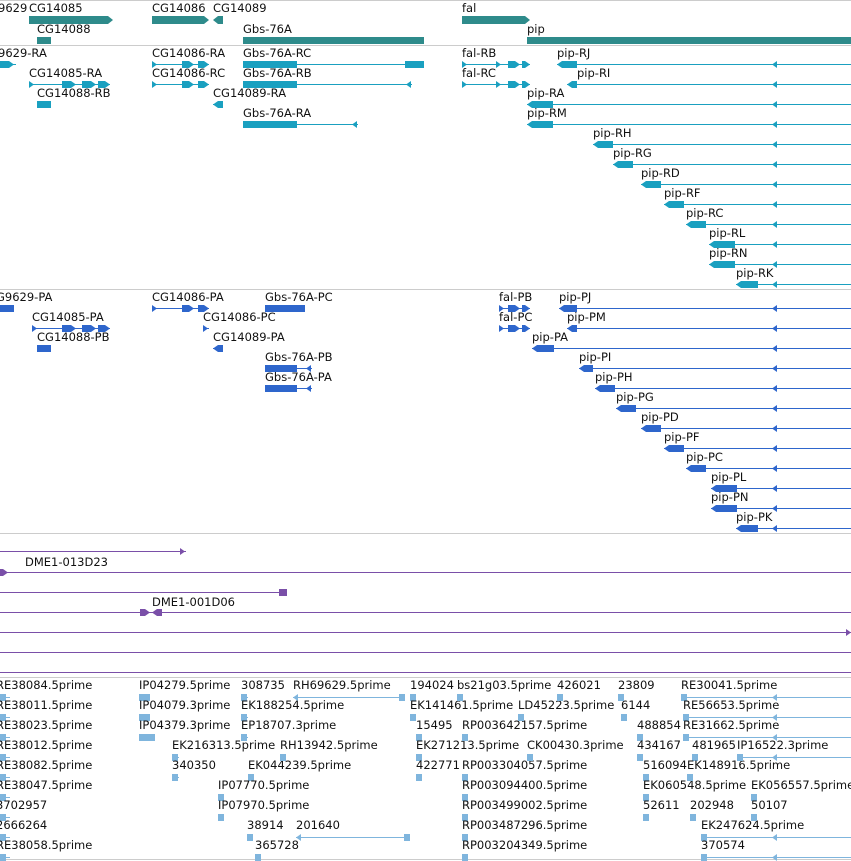 Image resolution: width=851 pixels, height=861 pixels. What do you see at coordinates (300, 117) in the screenshot?
I see `feature-transcripts: Gbs-76A-RA` at bounding box center [300, 117].